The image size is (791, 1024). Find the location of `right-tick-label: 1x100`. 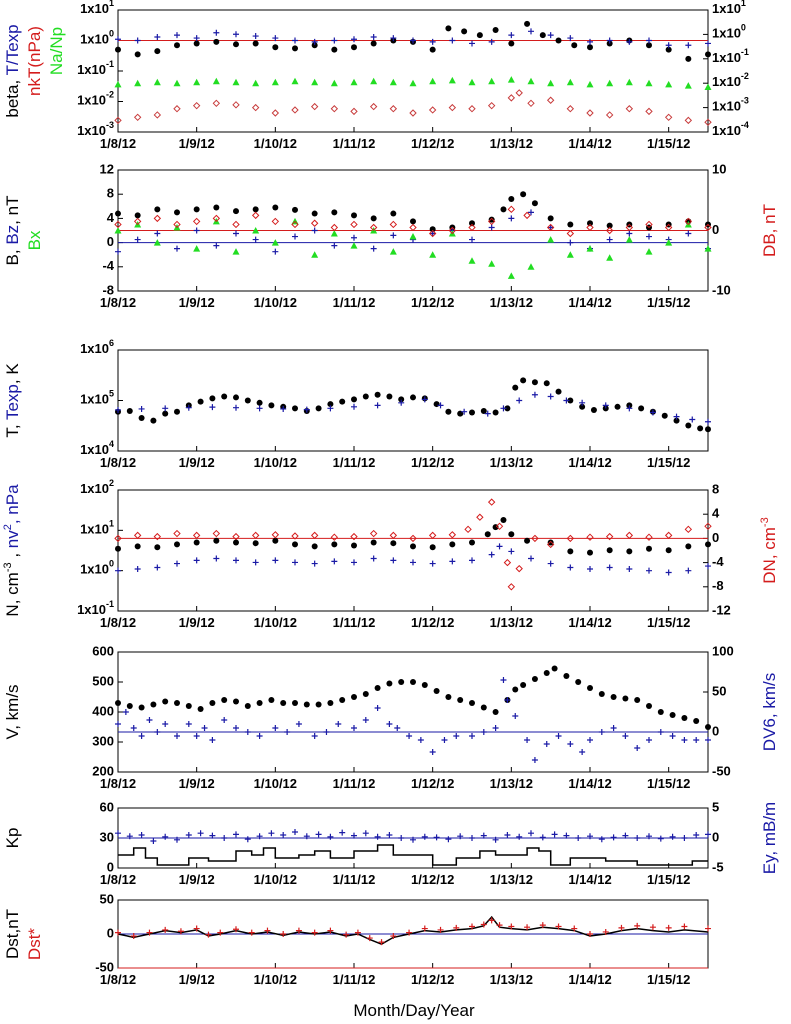

right-tick-label: 1x100 is located at coordinates (729, 32).